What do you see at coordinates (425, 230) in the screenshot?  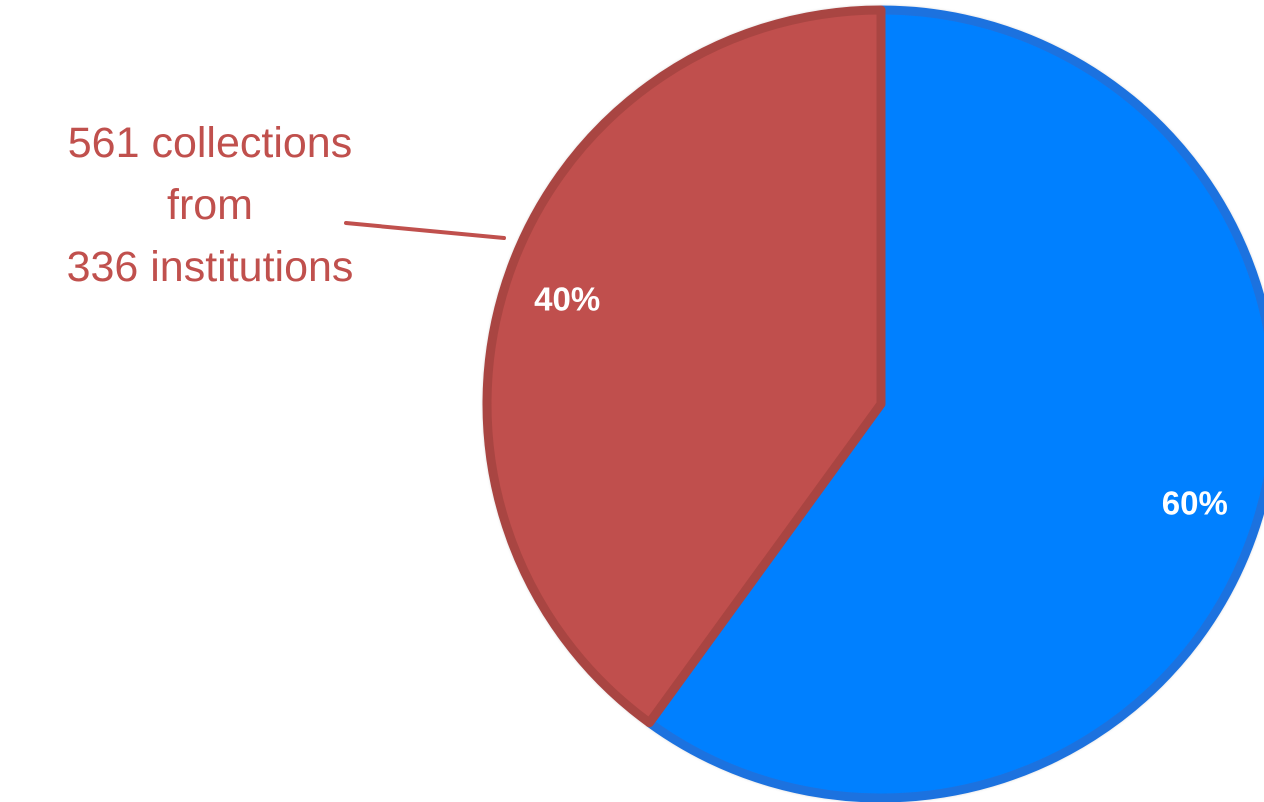 I see `callout-leader-line` at bounding box center [425, 230].